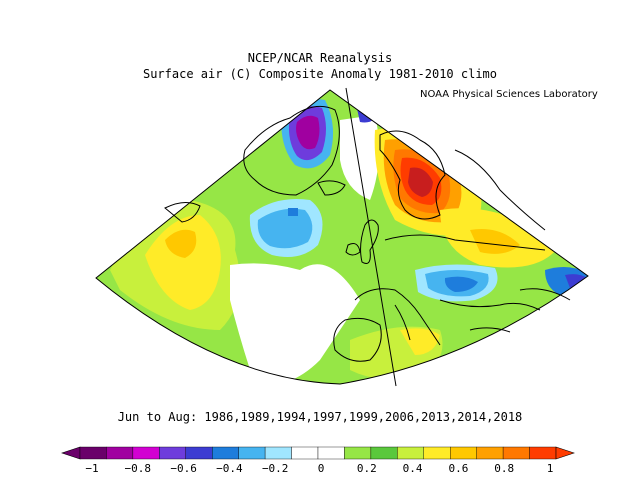 The image size is (640, 496). What do you see at coordinates (295, 323) in the screenshot?
I see `neutral-region` at bounding box center [295, 323].